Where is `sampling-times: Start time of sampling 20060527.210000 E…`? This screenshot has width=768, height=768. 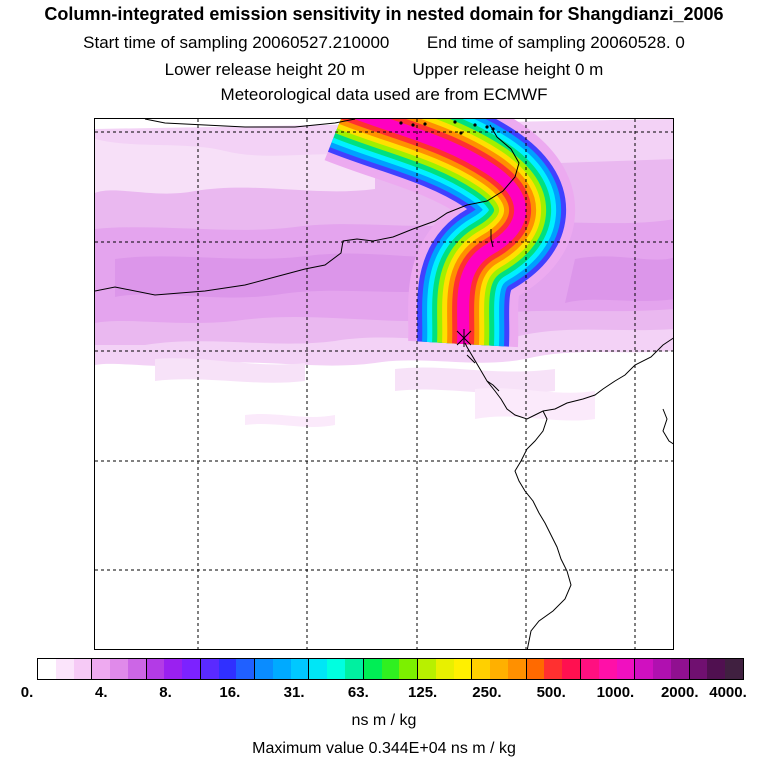
sampling-times: Start time of sampling 20060527.210000 E… is located at coordinates (384, 43).